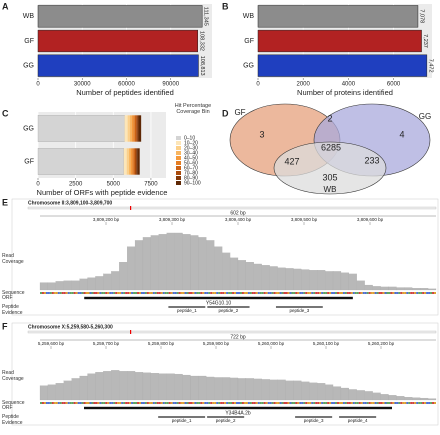 Image resolution: width=440 pixels, height=435 pixels. I want to click on value-label: 111,345, so click(206, 16).